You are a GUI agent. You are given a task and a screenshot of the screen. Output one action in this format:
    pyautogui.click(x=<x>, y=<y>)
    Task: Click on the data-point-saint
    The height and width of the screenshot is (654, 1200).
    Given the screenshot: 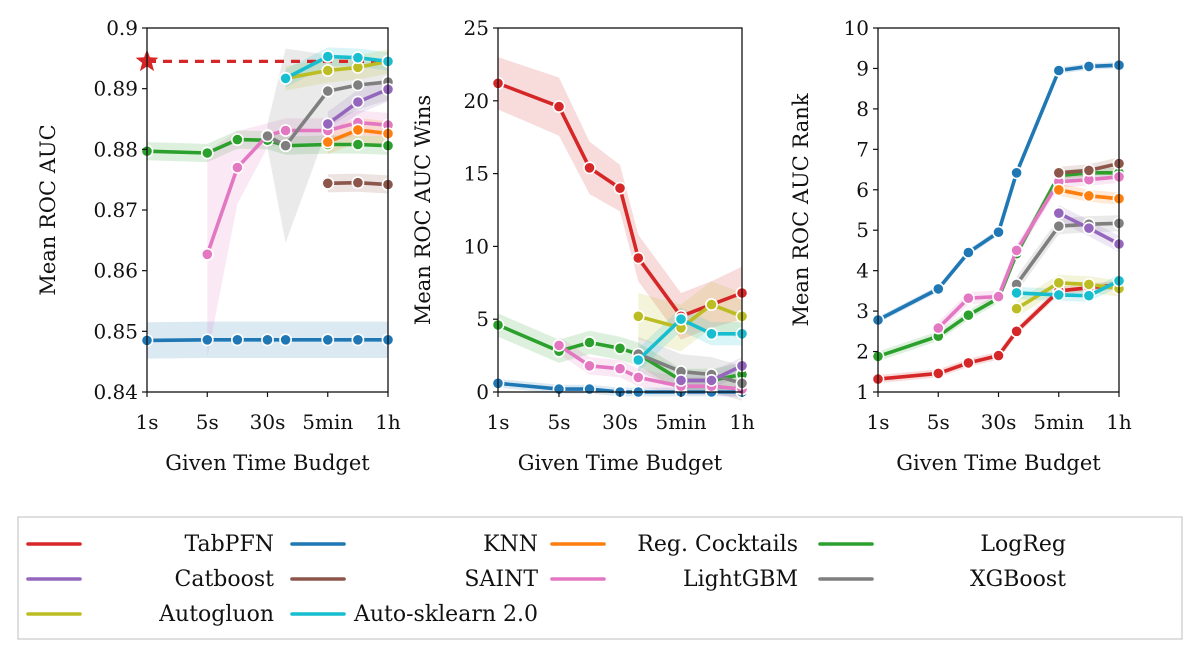 What is the action you would take?
    pyautogui.click(x=358, y=183)
    